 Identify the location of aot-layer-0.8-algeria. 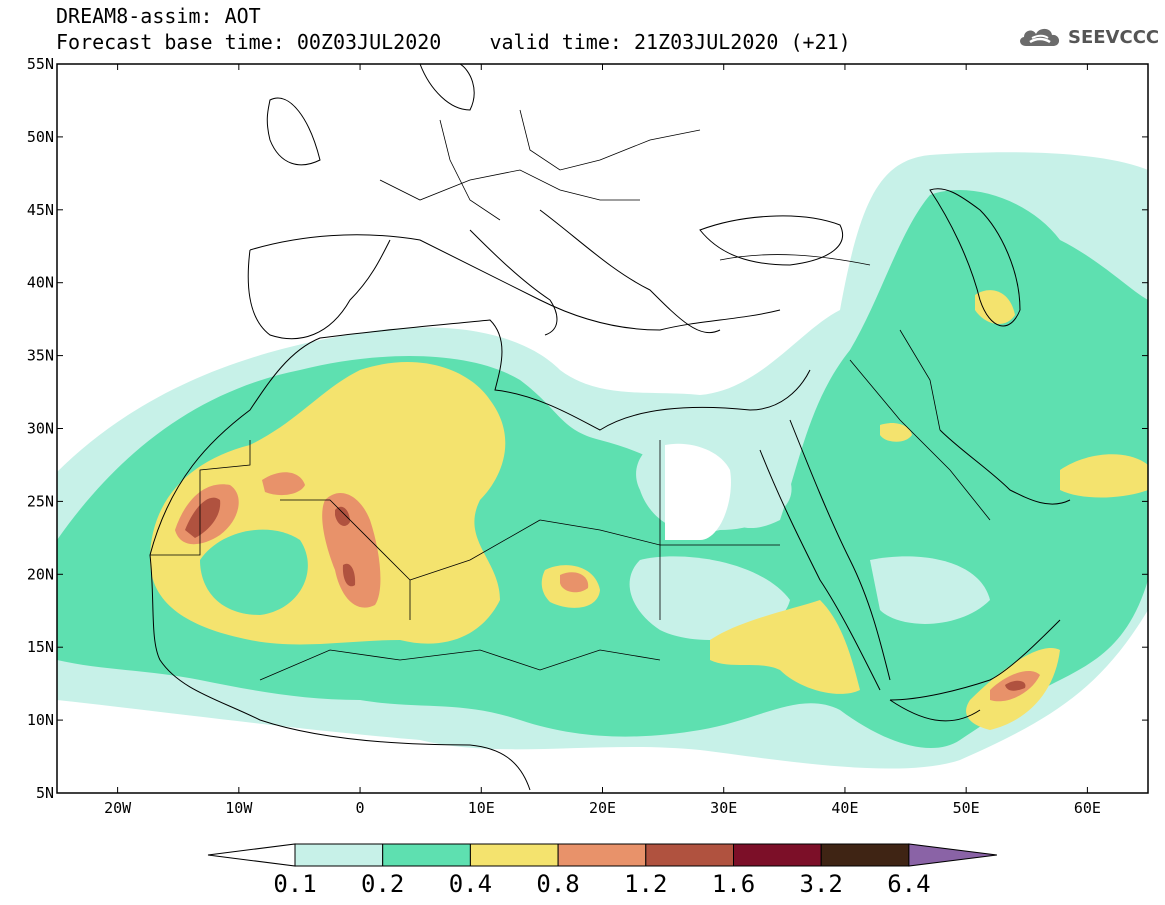
(283, 484).